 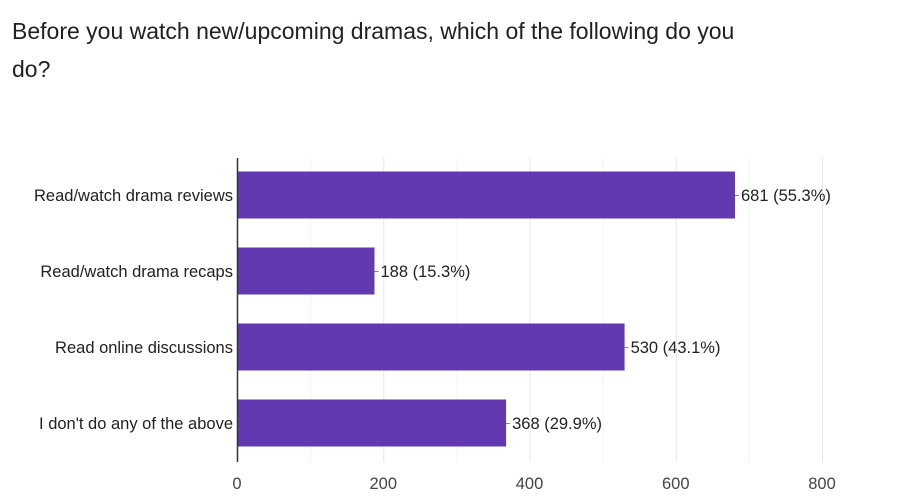 What do you see at coordinates (425, 272) in the screenshot?
I see `data-label-1: 188 (15.3%)` at bounding box center [425, 272].